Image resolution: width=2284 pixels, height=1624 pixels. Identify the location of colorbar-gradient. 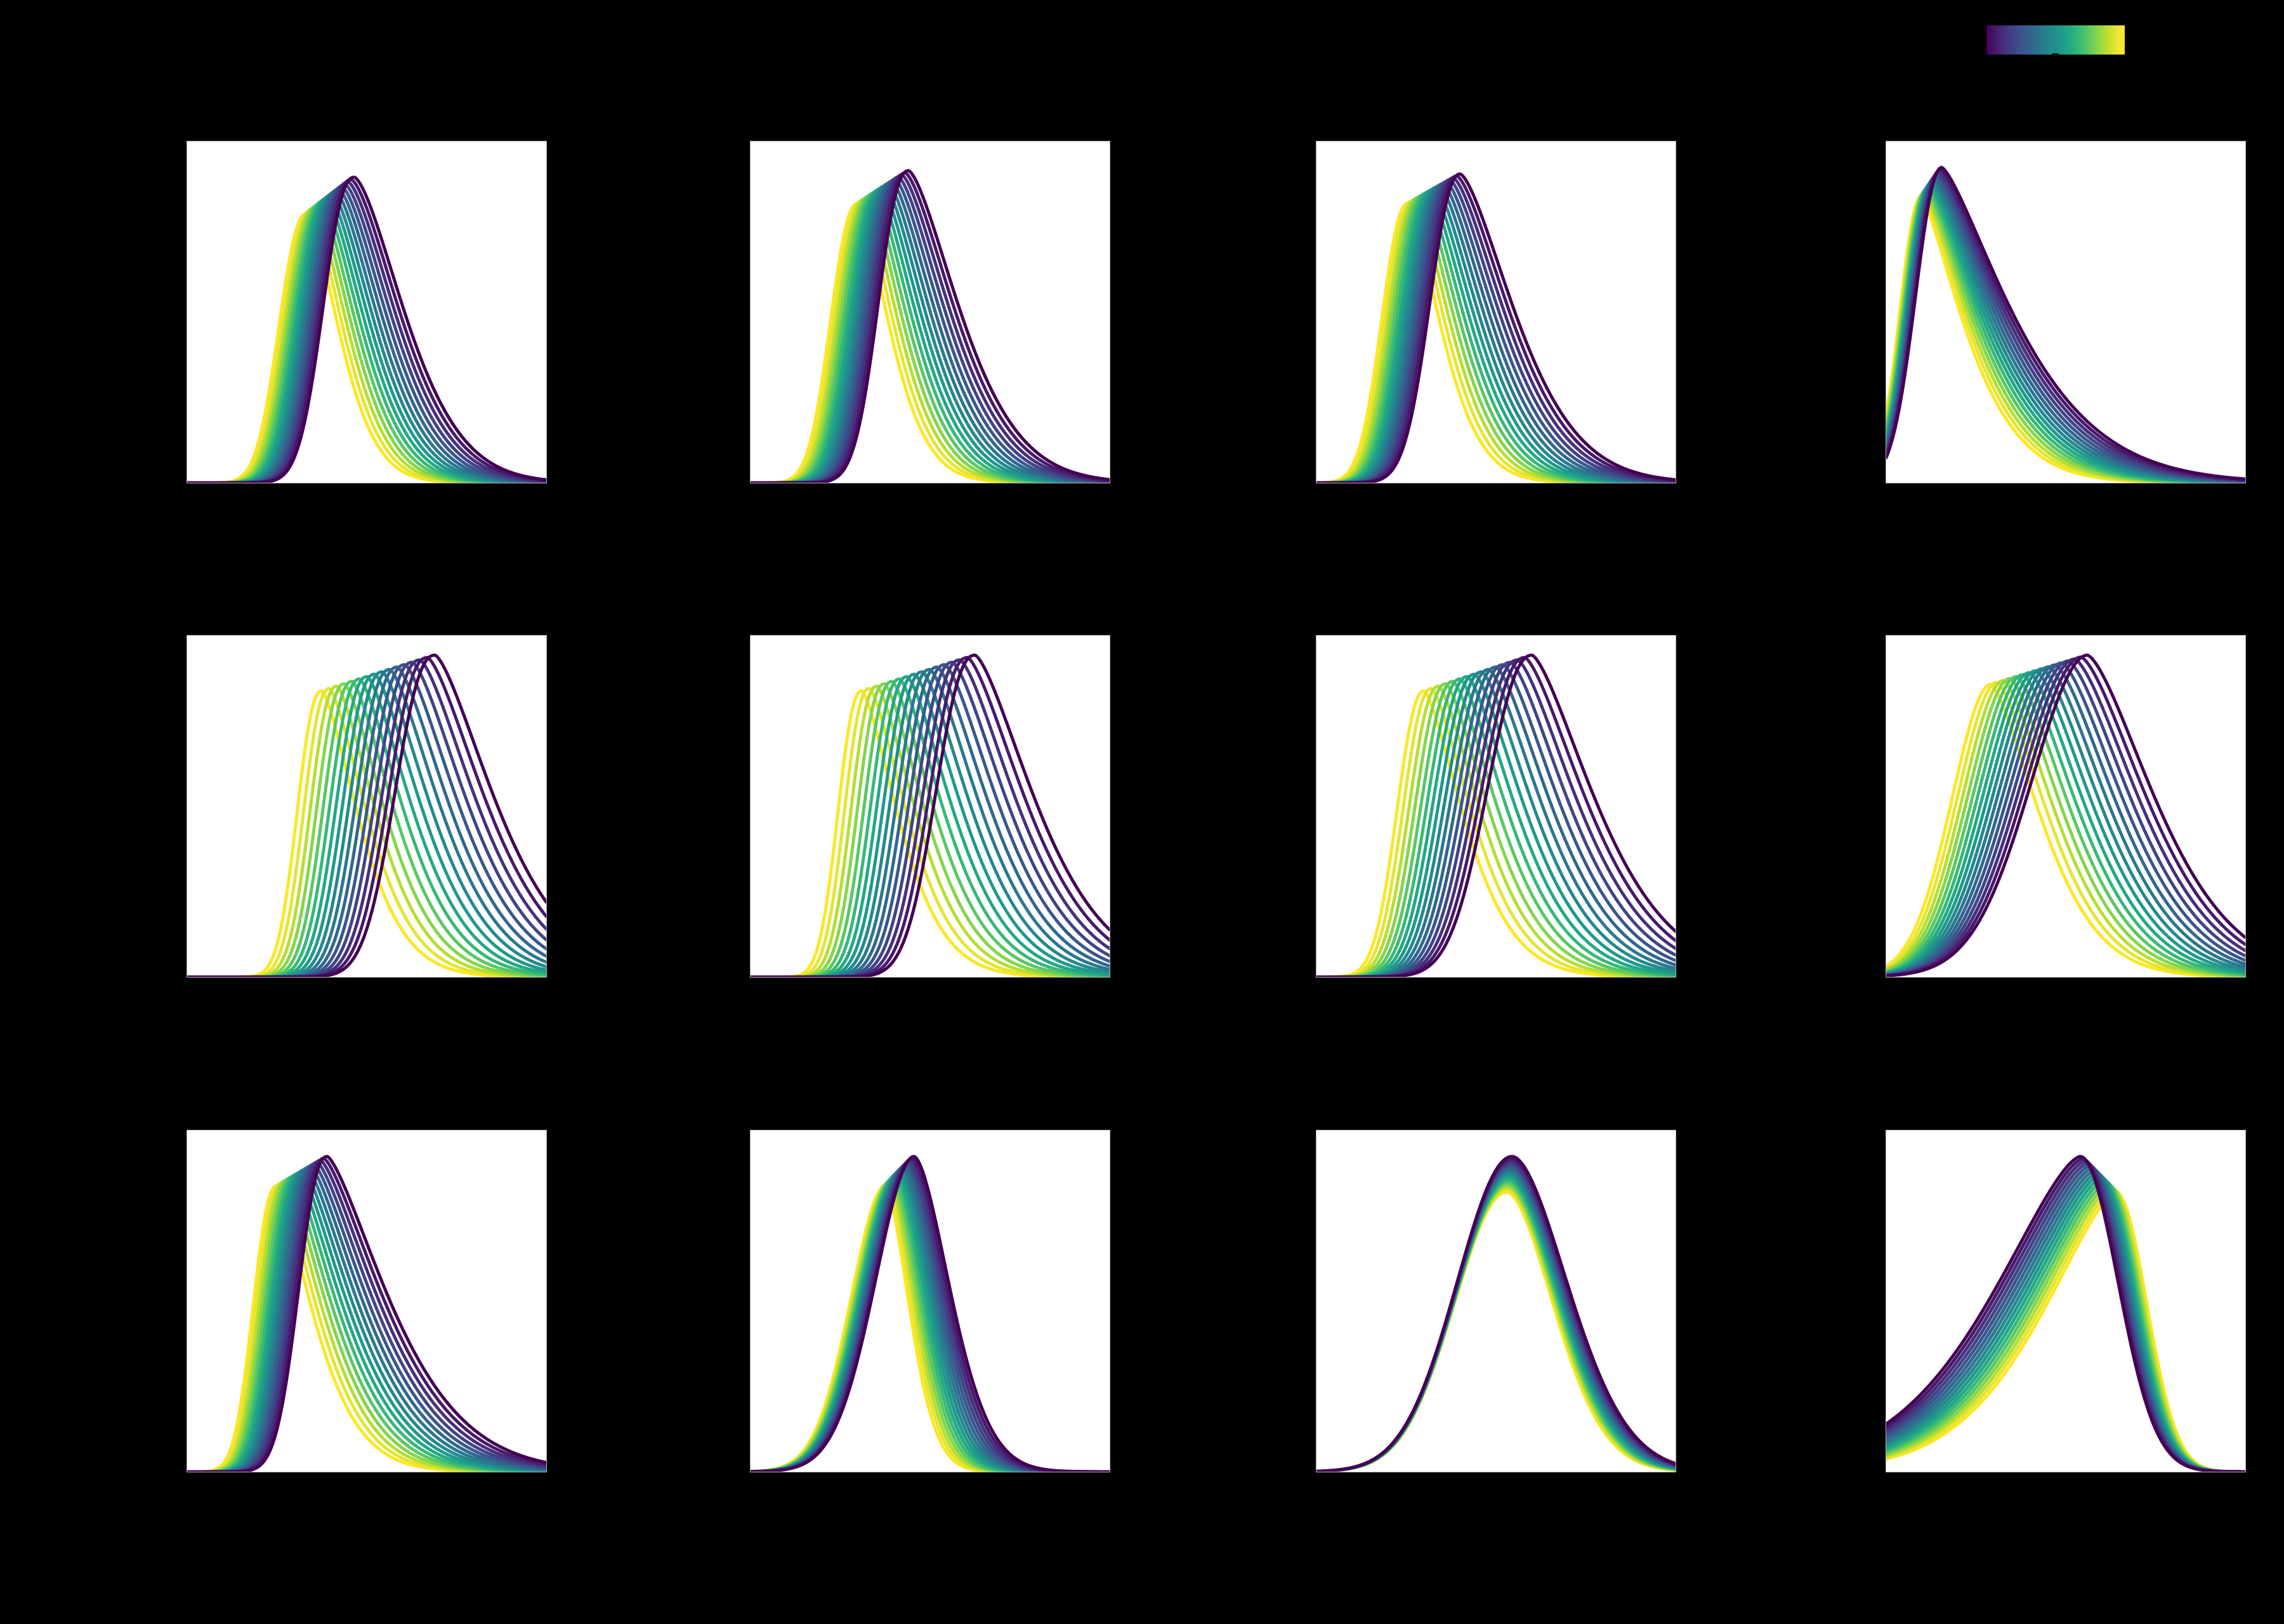
(2055, 40).